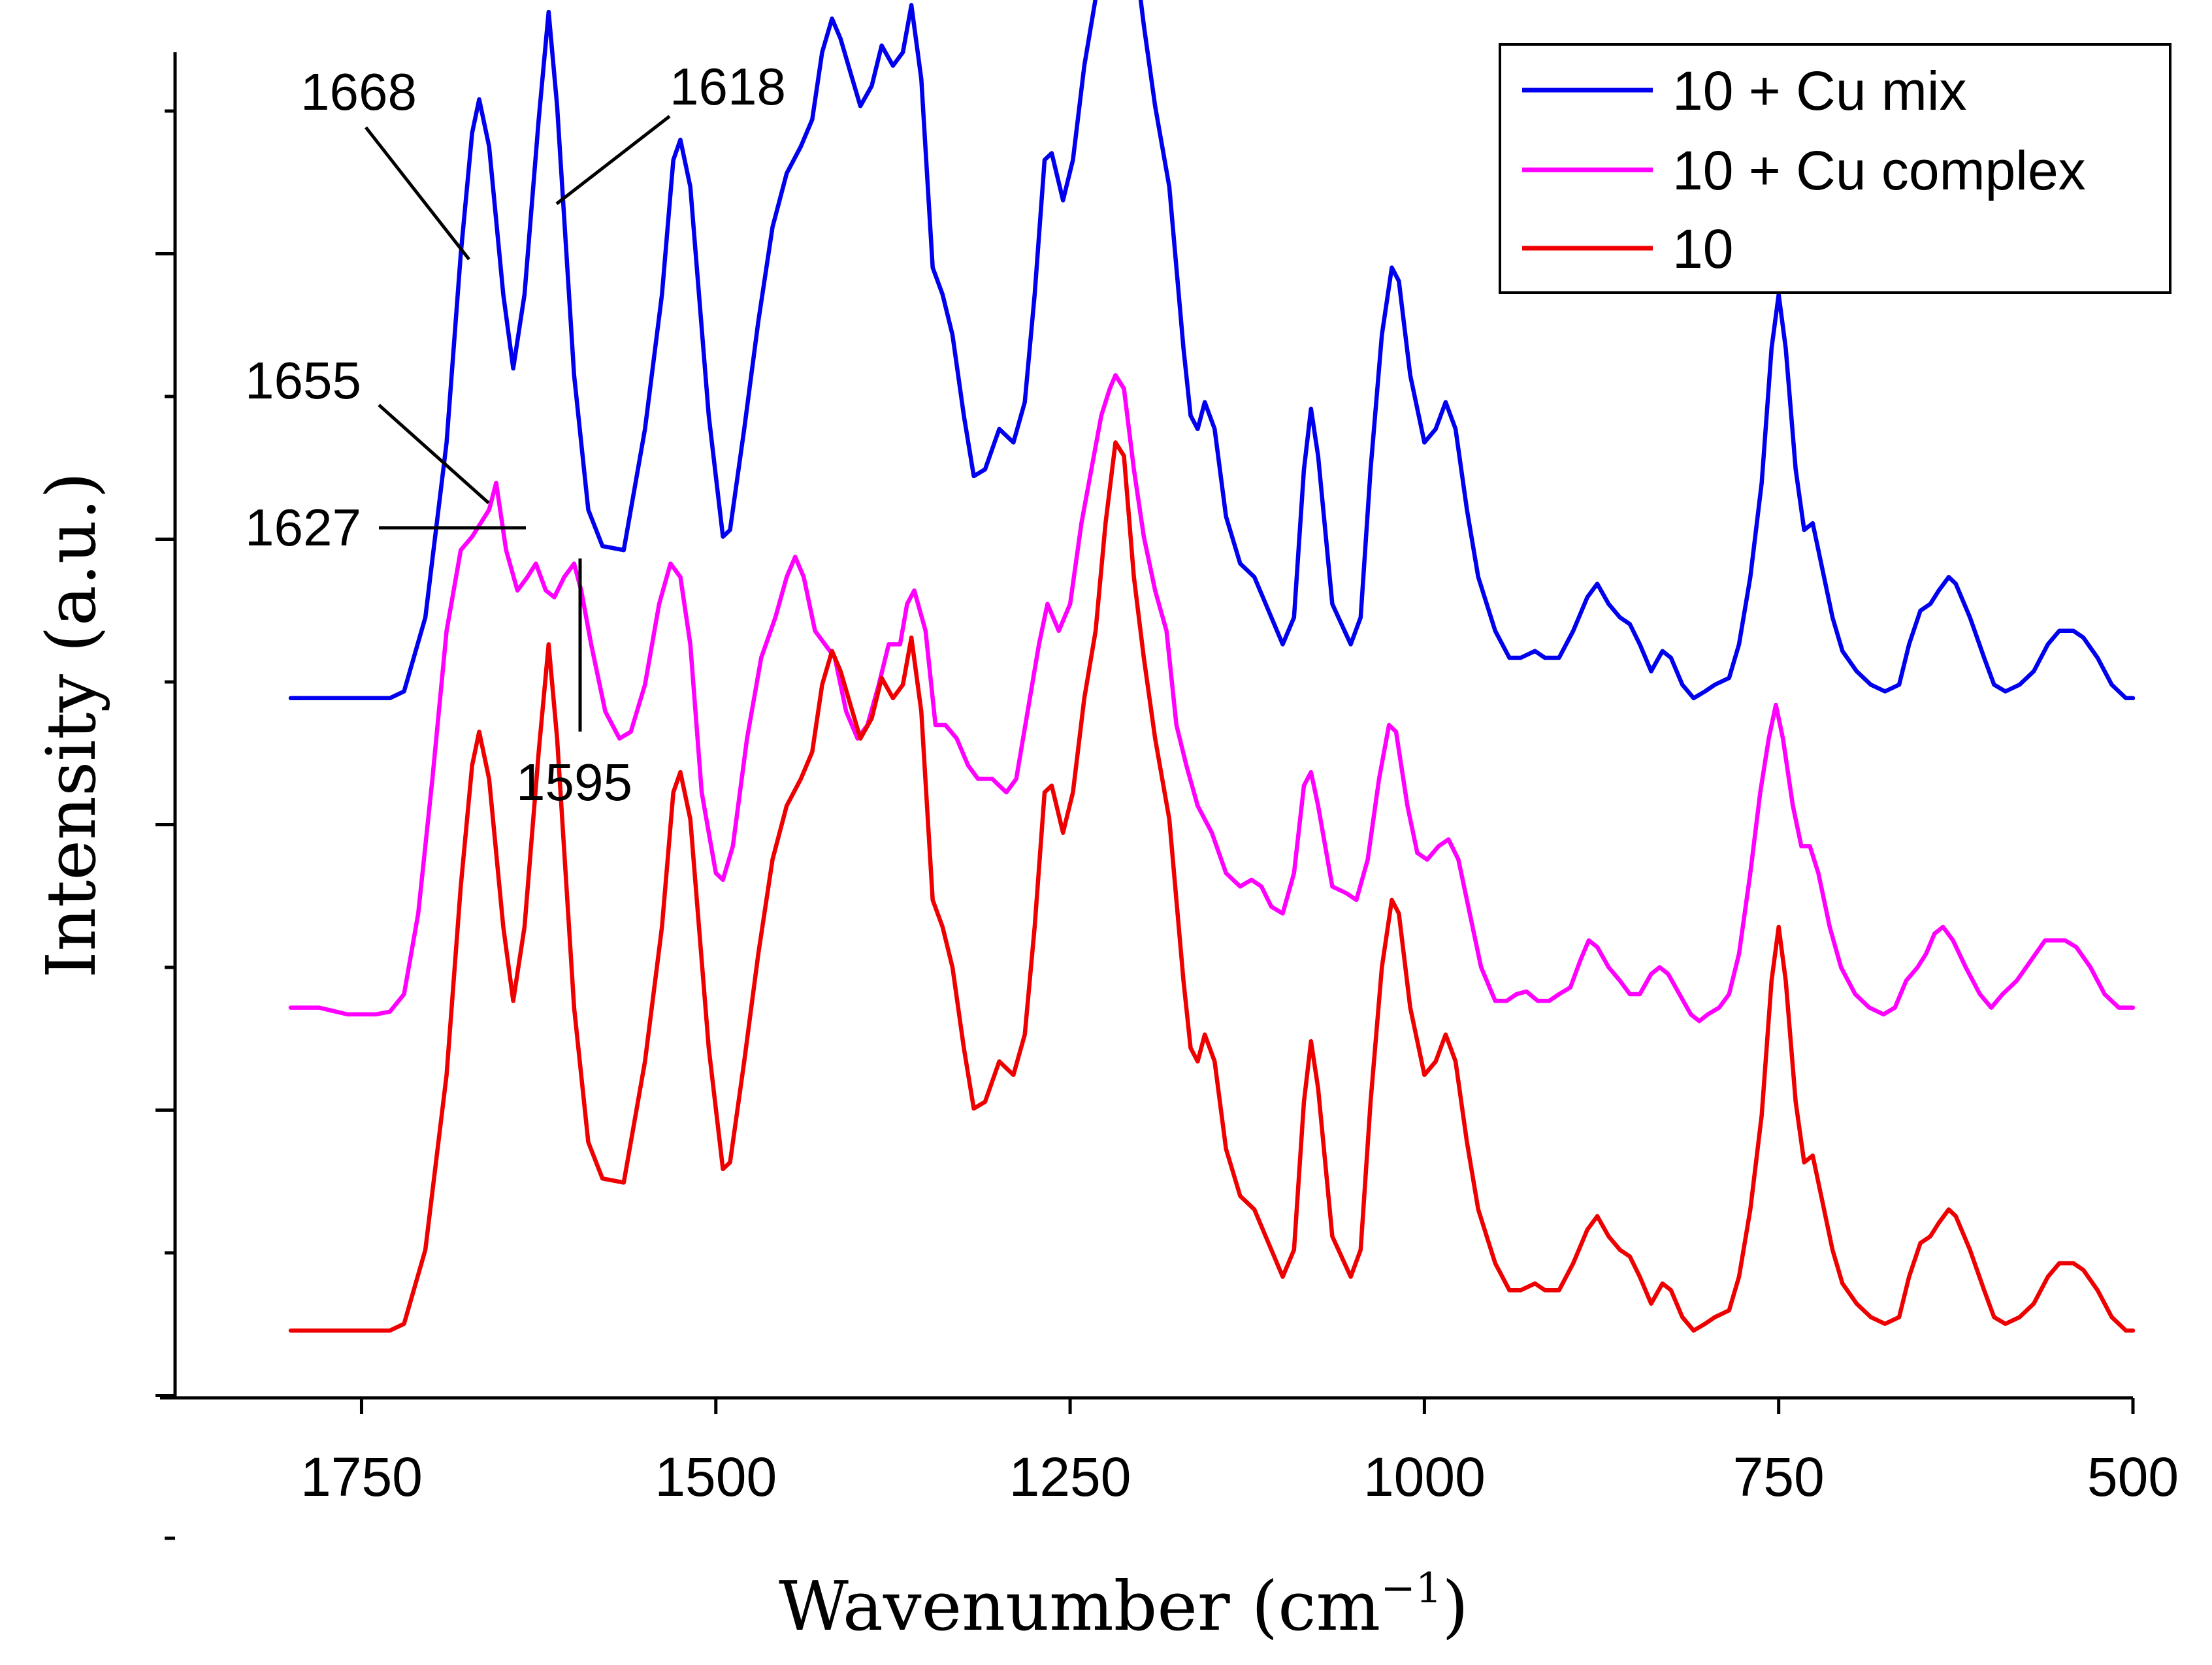 This screenshot has height=1665, width=2212. What do you see at coordinates (1070, 1477) in the screenshot?
I see `x-tick-label-1250: 1250` at bounding box center [1070, 1477].